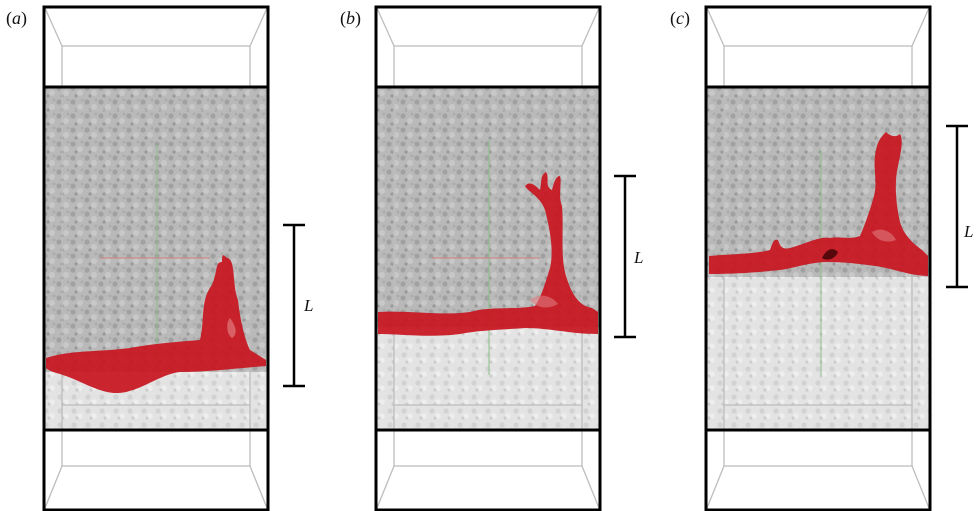  I want to click on panel-label-c: (c), so click(680, 18).